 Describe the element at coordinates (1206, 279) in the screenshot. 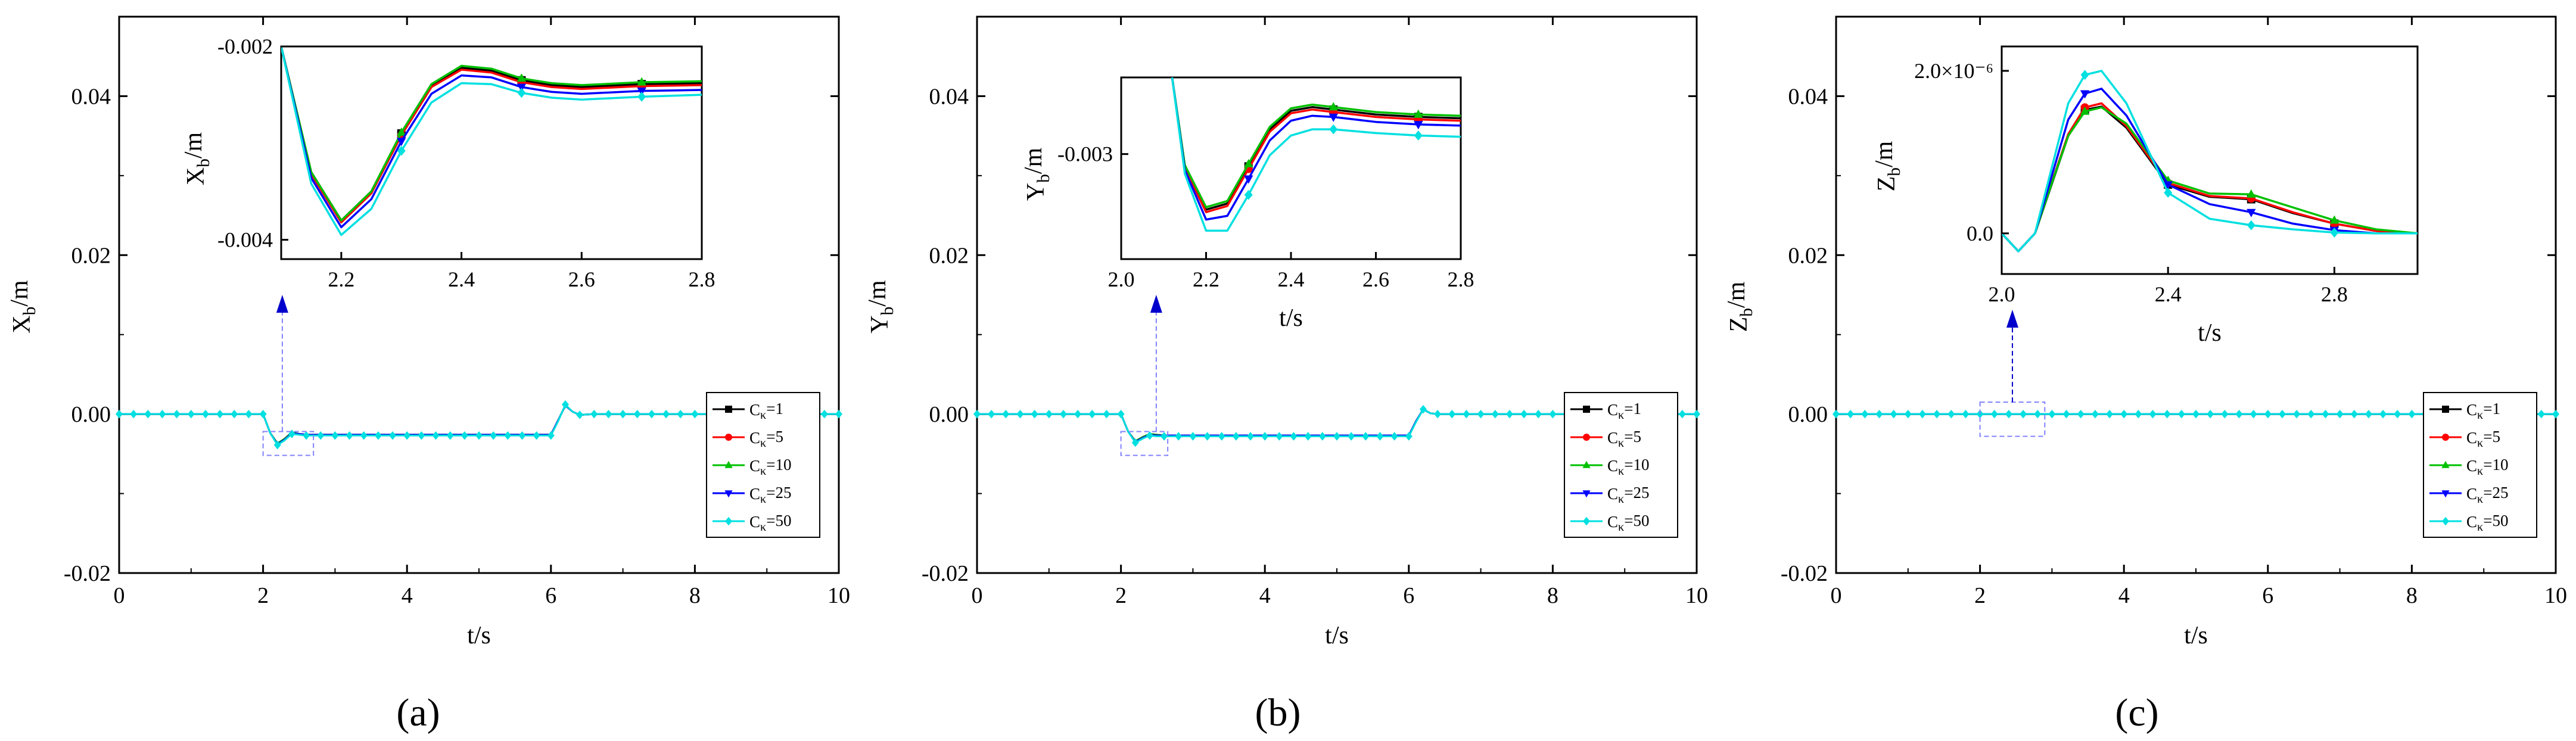

I see `inset-x-tick-label: 2.2` at that location.